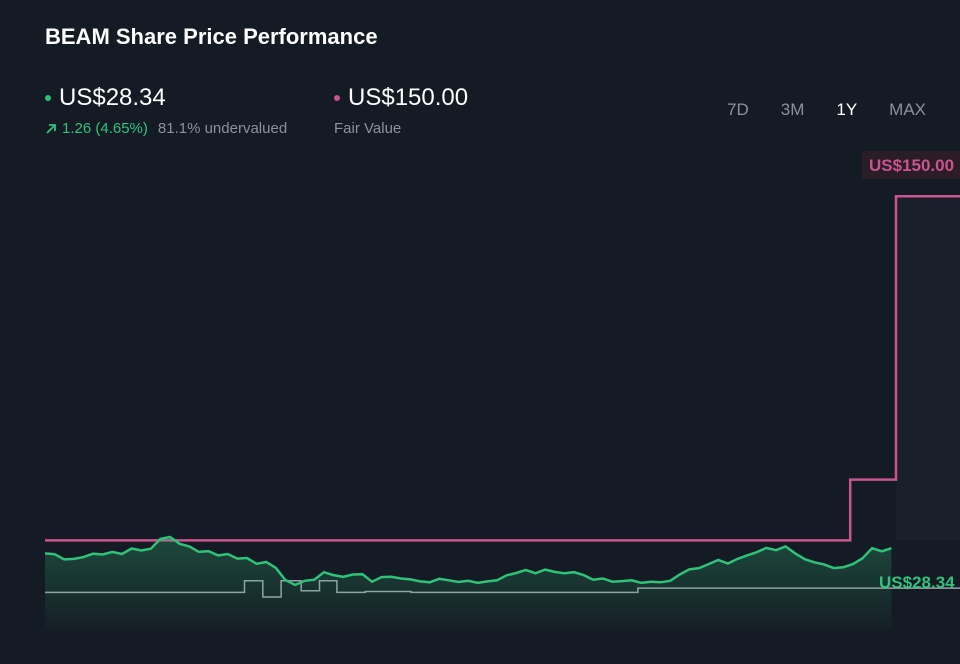  I want to click on price-change: 1.26 (4.65%), so click(96, 128).